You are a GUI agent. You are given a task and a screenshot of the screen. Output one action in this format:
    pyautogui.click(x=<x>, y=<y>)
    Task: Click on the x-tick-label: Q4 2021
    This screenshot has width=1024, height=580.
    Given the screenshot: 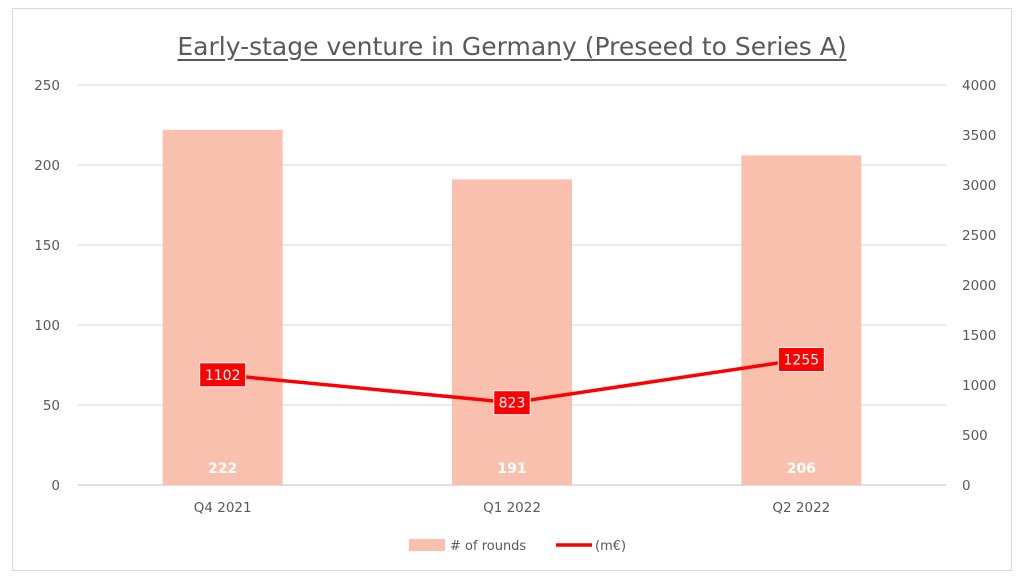 What is the action you would take?
    pyautogui.click(x=223, y=508)
    